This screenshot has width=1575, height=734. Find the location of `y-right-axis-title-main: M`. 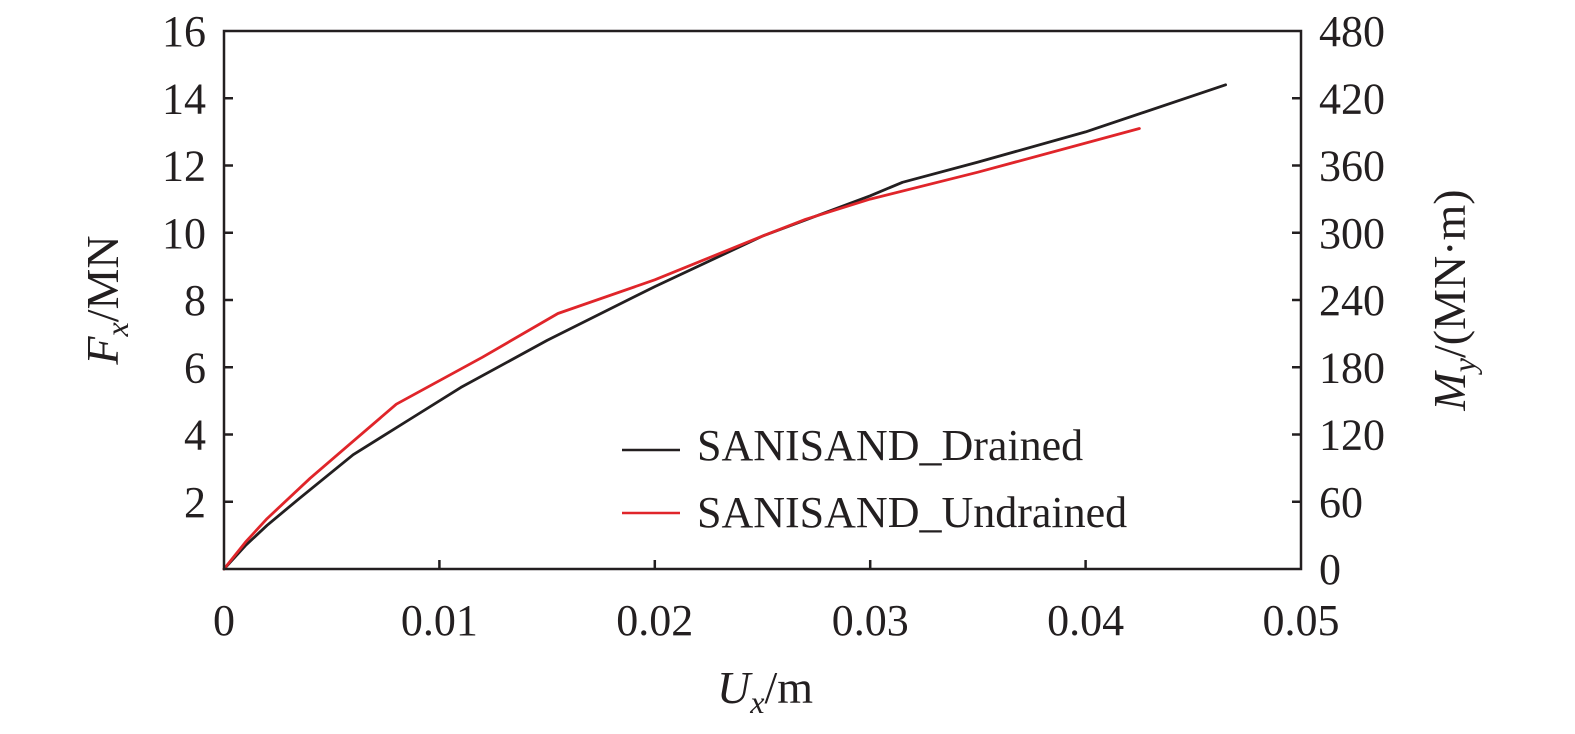

y-right-axis-title-main: M is located at coordinates (1449, 391).